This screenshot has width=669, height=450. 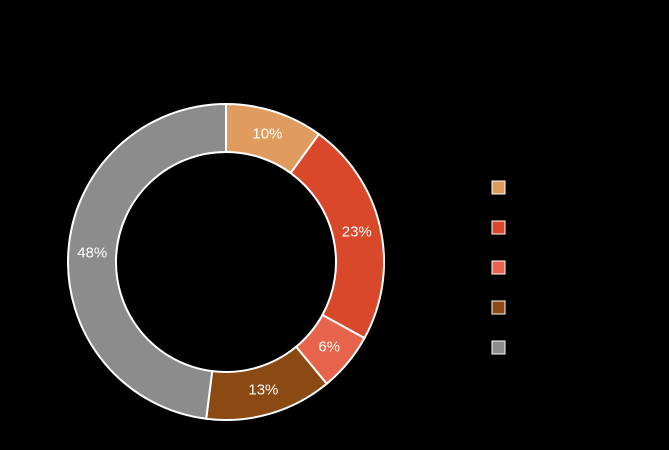 I want to click on data-label: 6%, so click(x=329, y=346).